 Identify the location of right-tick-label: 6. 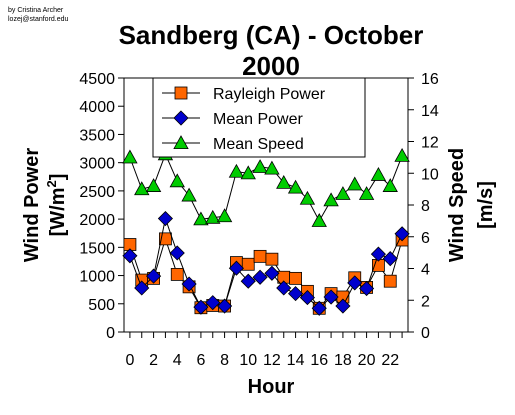
(425, 238).